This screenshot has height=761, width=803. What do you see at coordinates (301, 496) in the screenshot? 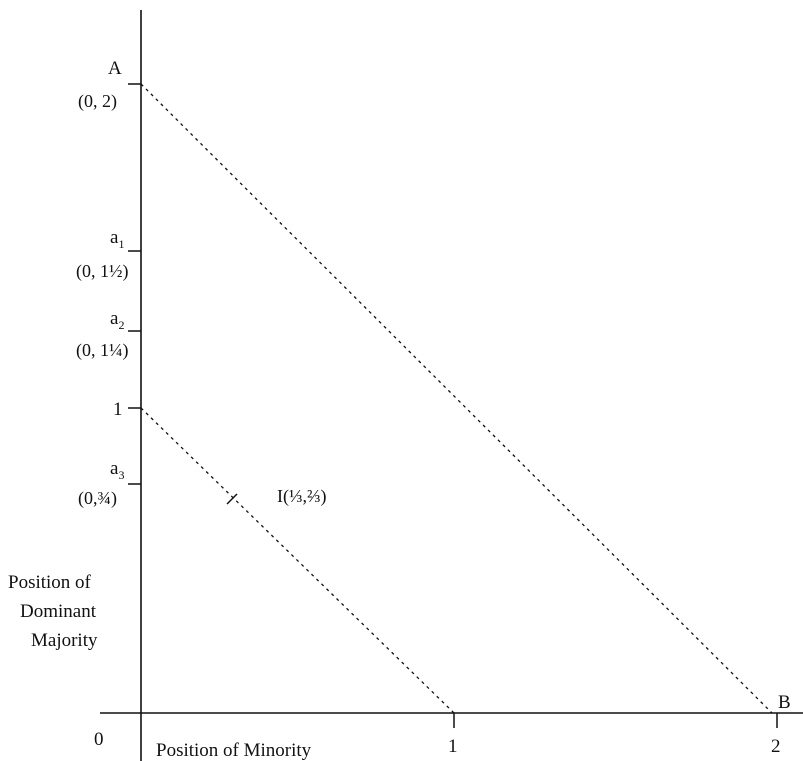
I see `label-I: I(⅓,⅔)` at bounding box center [301, 496].